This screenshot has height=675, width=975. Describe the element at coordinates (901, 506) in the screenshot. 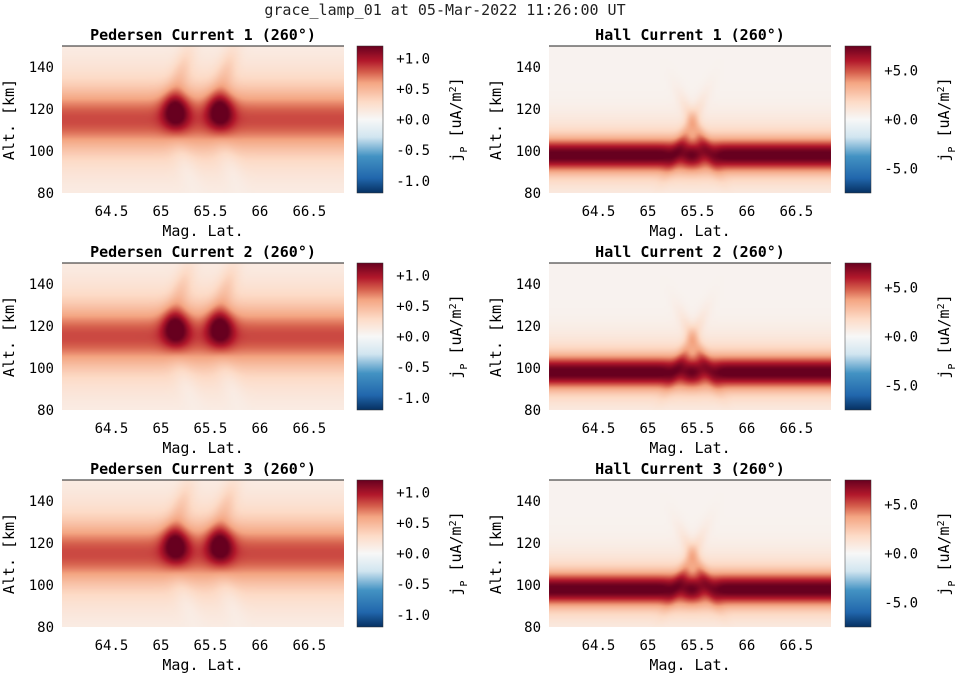

I see `colorbar-tick-label: +5.0` at that location.